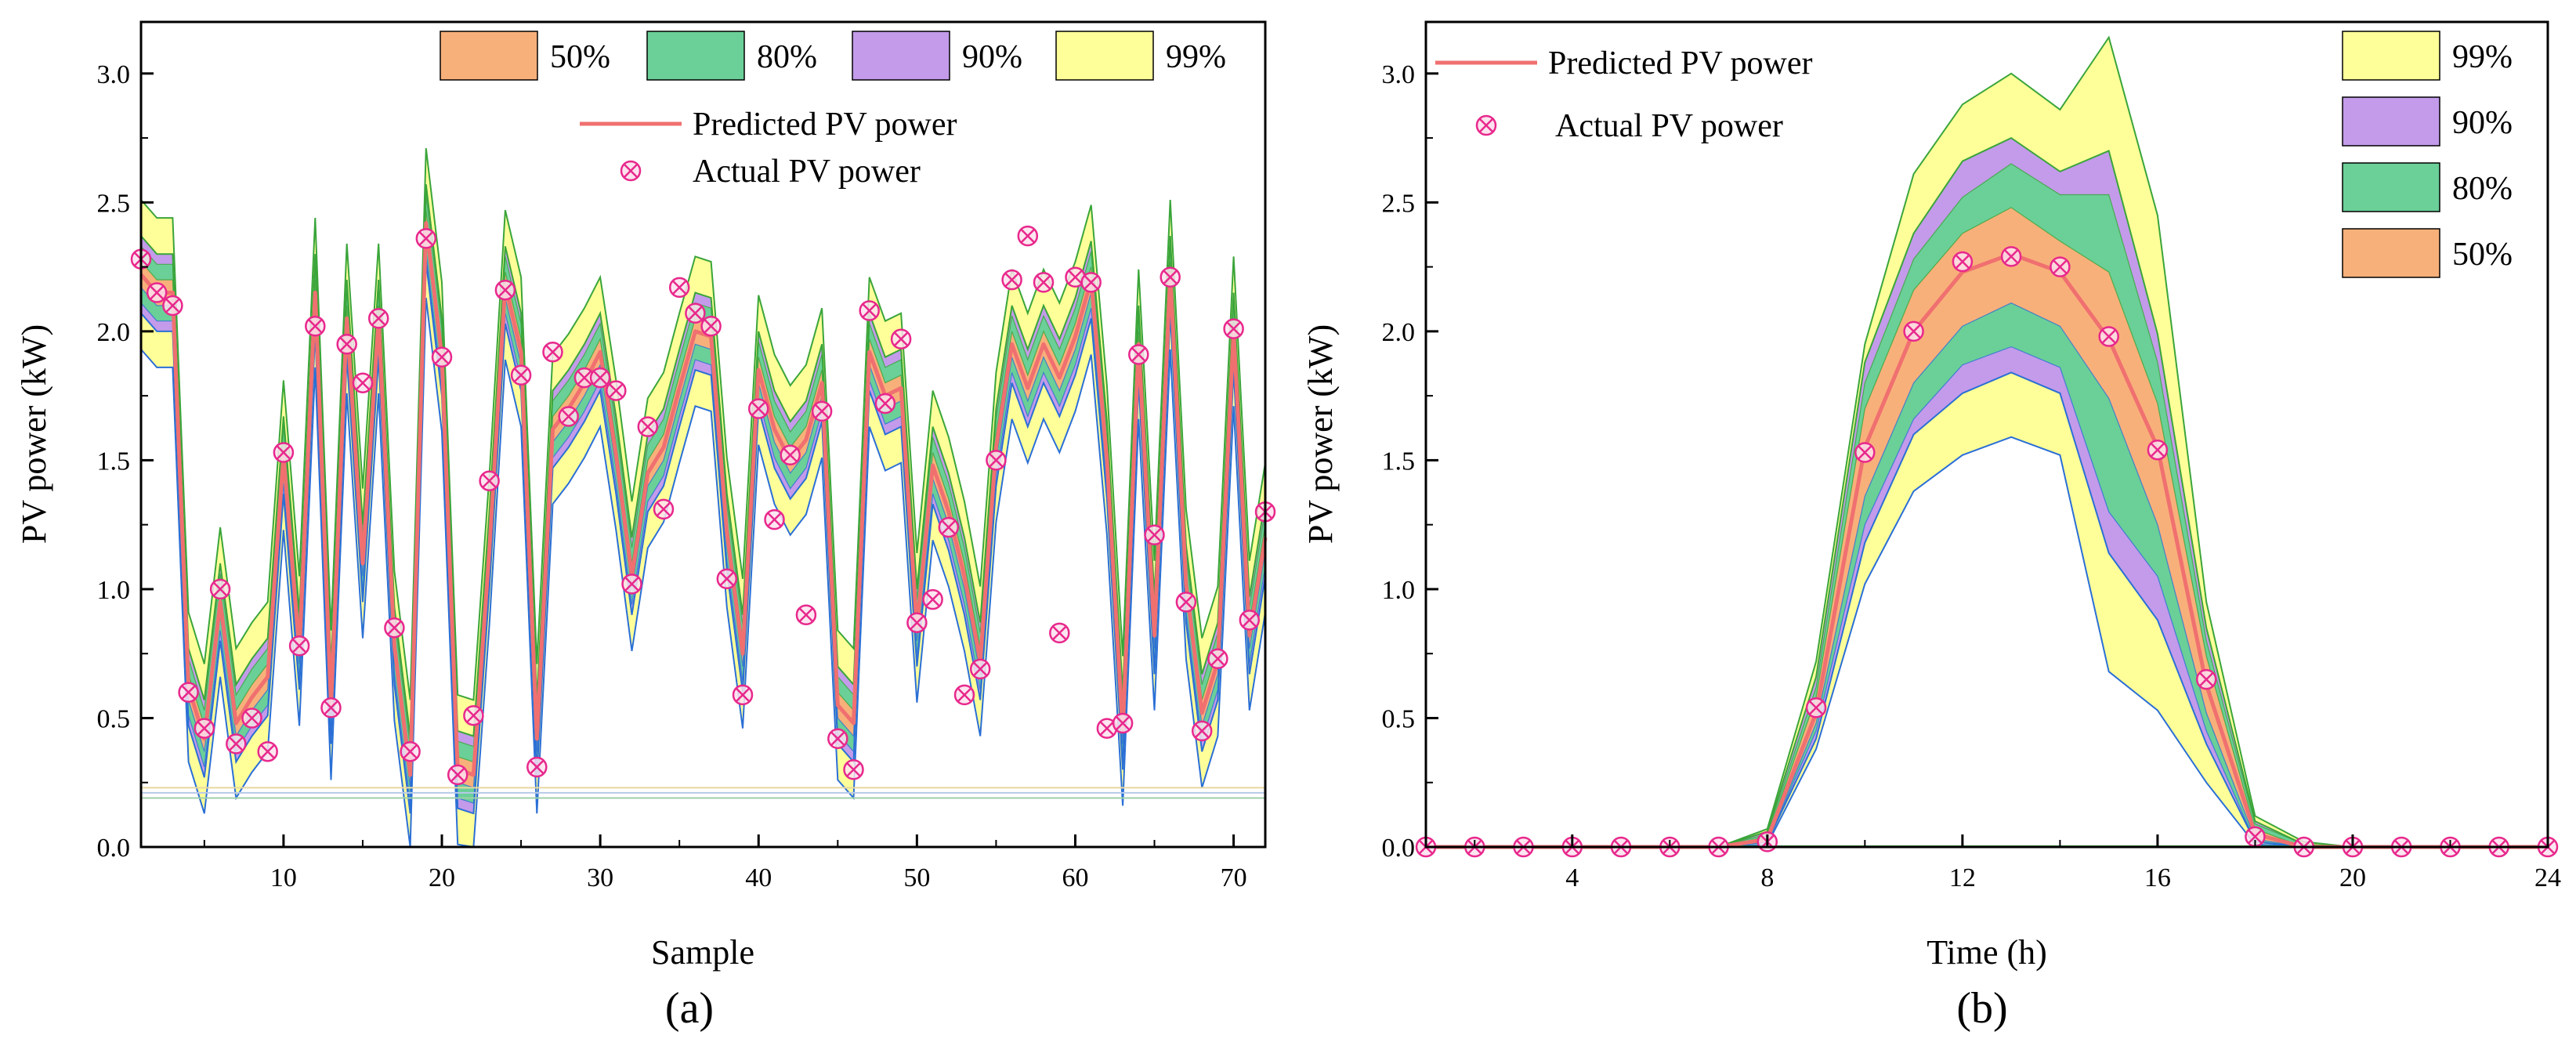 The width and height of the screenshot is (2576, 1046). What do you see at coordinates (442, 878) in the screenshot?
I see `x-tick-label-a: 20` at bounding box center [442, 878].